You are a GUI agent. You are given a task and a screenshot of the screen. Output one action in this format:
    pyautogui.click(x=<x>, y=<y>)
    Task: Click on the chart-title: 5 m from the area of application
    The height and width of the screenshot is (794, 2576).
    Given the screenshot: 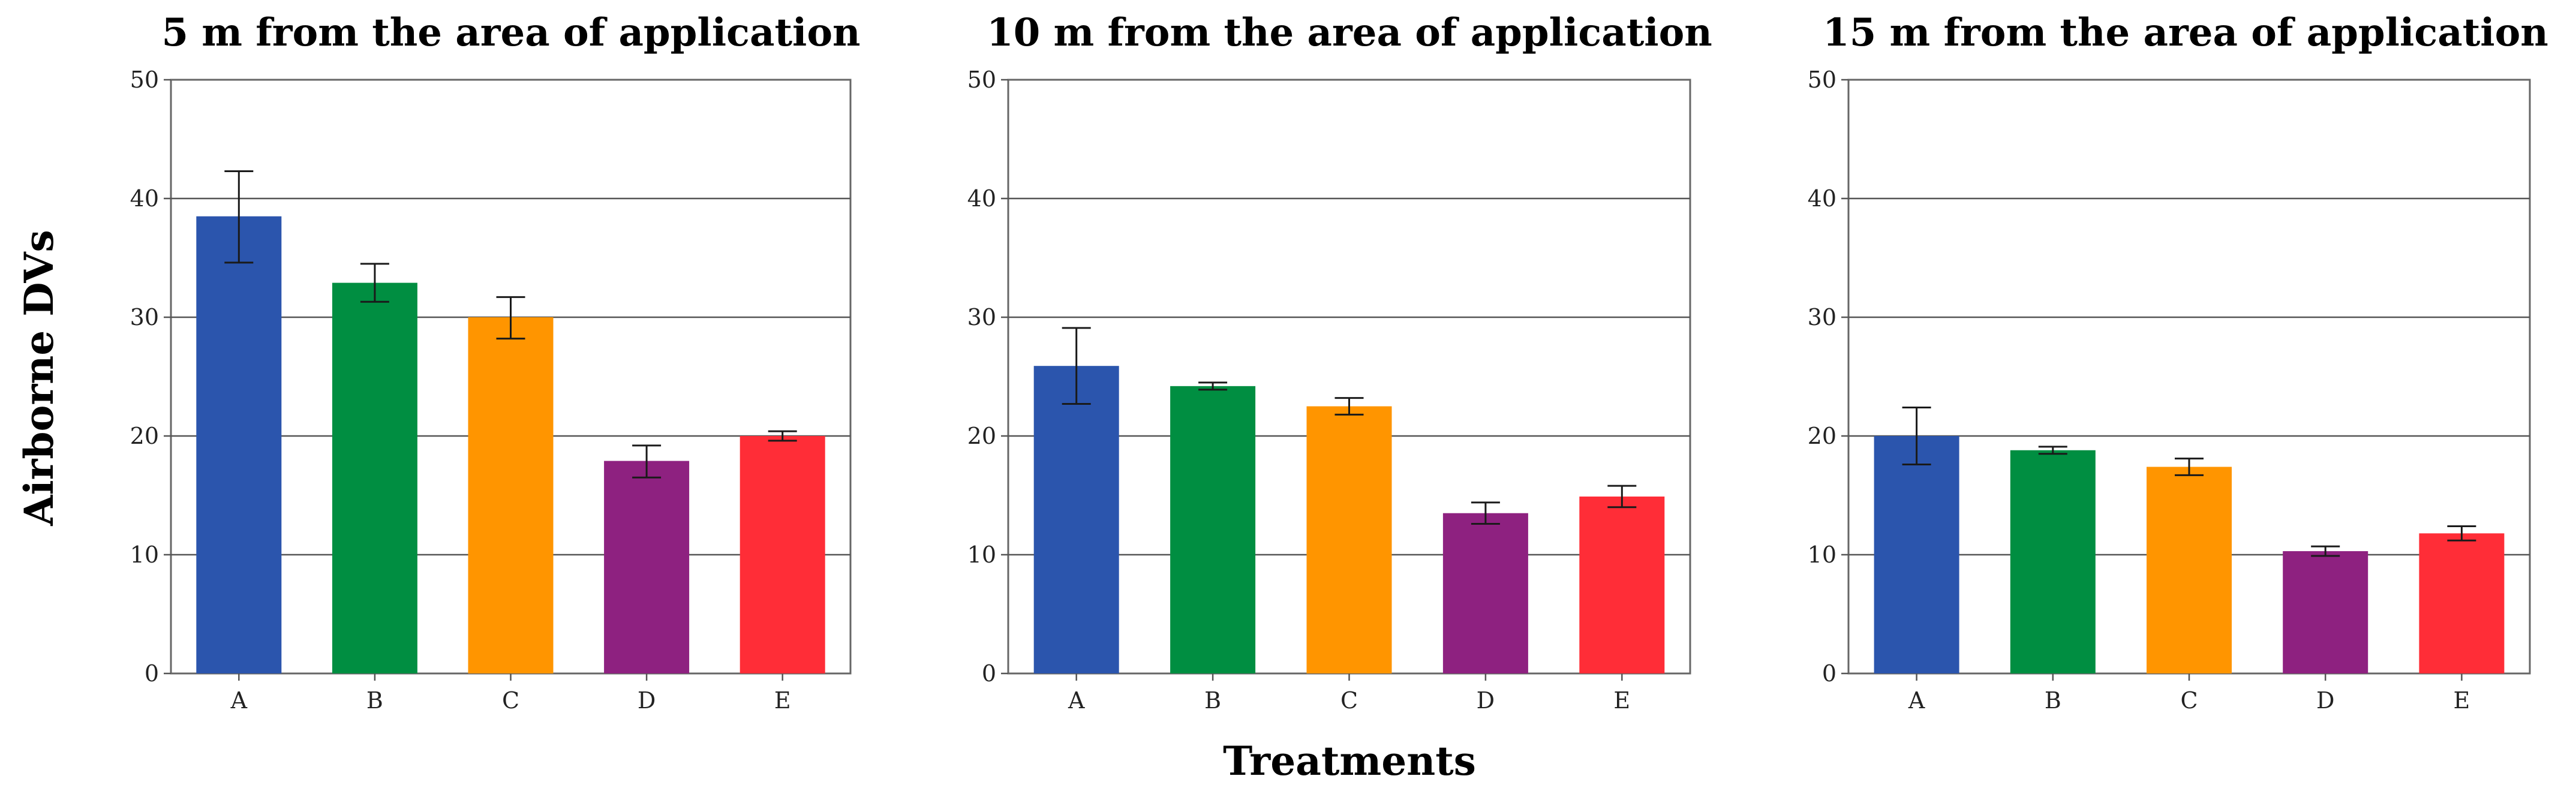 What is the action you would take?
    pyautogui.click(x=511, y=32)
    